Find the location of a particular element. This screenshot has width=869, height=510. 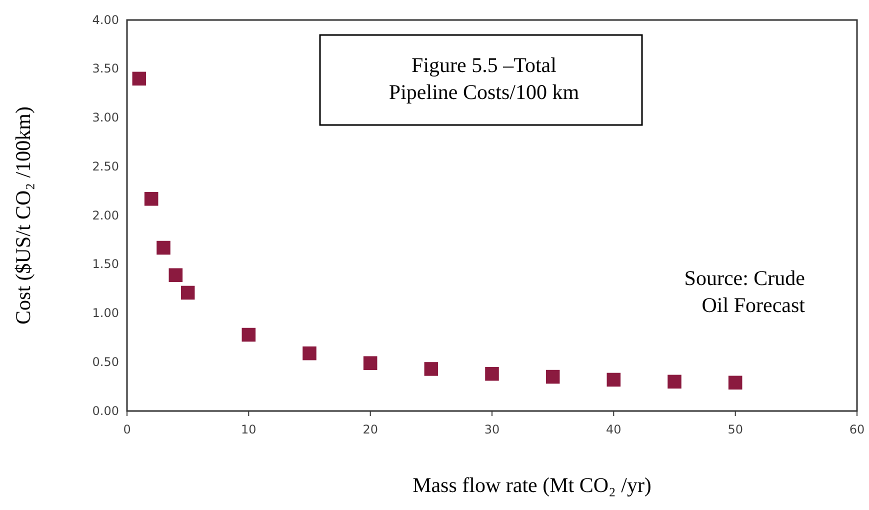

x-tick-label: 0 is located at coordinates (127, 429).